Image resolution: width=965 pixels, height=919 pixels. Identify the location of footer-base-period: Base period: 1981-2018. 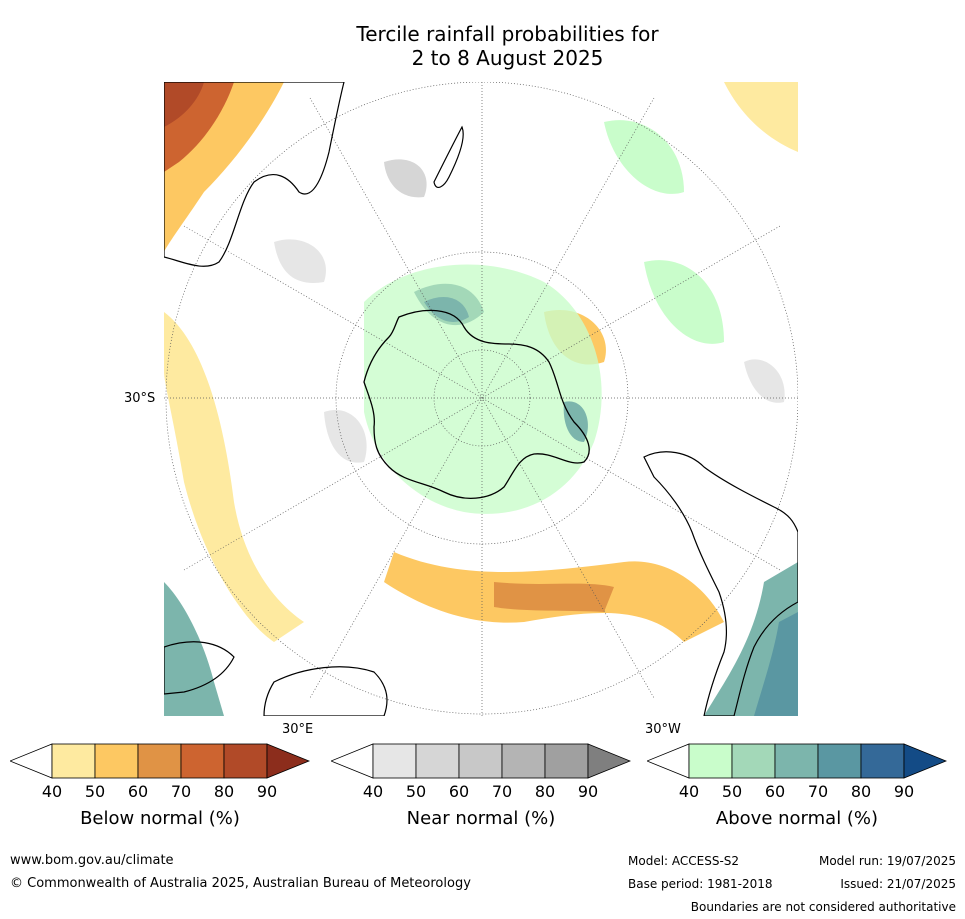
(700, 884).